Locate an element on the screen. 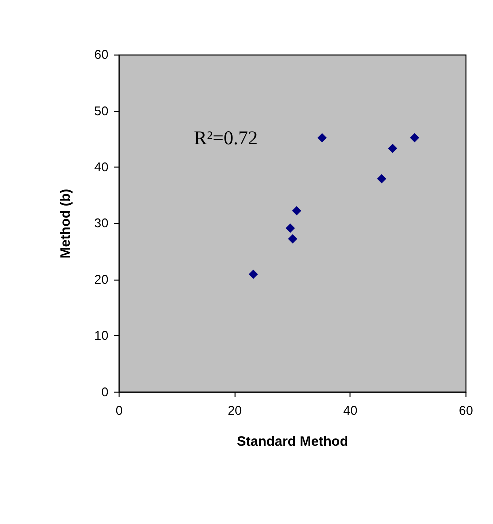 The height and width of the screenshot is (524, 493). y-tick-label: 10 is located at coordinates (101, 336).